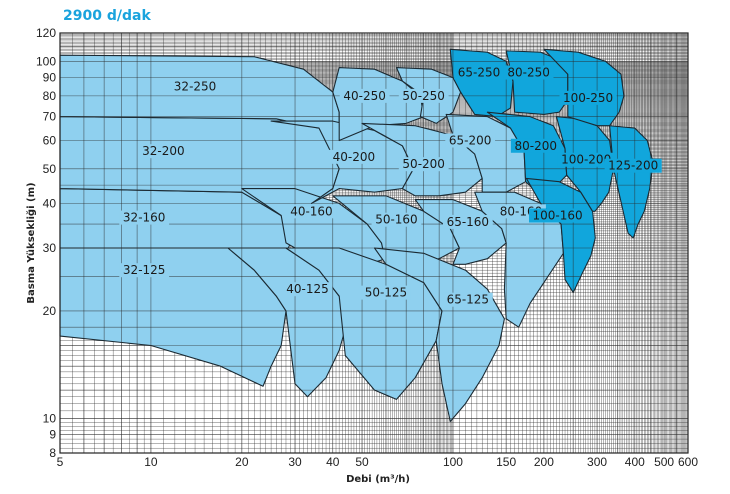 The height and width of the screenshot is (494, 730). I want to click on region-label: 40-200, so click(354, 157).